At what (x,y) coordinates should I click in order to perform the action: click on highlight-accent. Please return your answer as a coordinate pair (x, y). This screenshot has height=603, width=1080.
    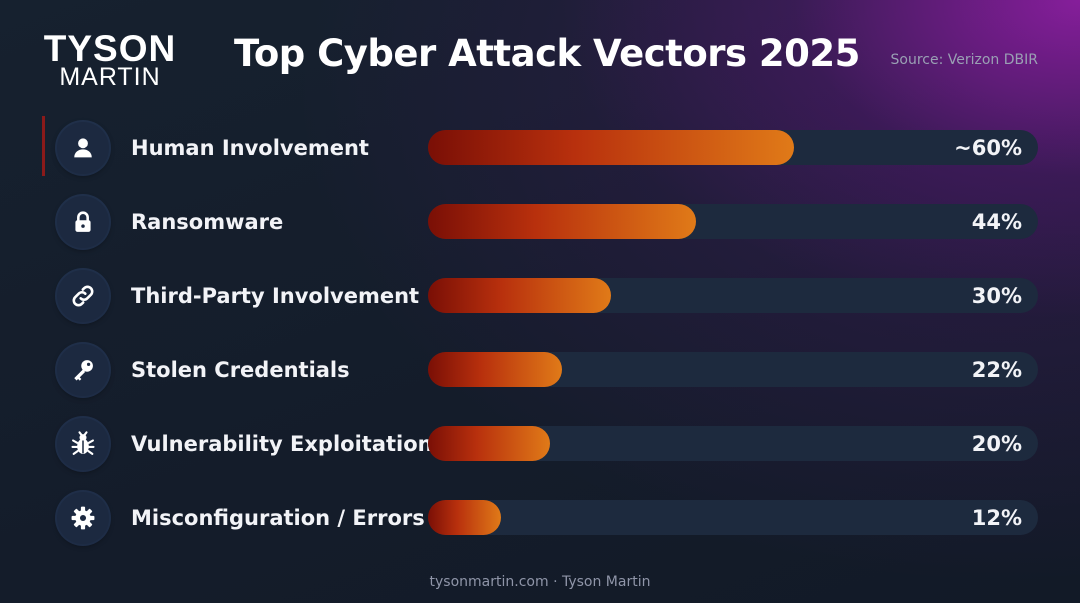
    Looking at the image, I should click on (43, 146).